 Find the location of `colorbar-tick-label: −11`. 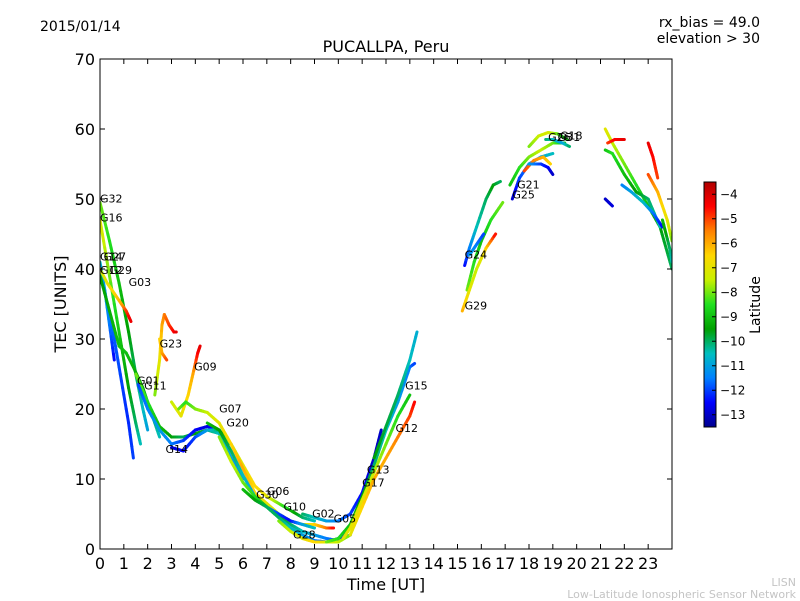

colorbar-tick-label: −11 is located at coordinates (732, 366).